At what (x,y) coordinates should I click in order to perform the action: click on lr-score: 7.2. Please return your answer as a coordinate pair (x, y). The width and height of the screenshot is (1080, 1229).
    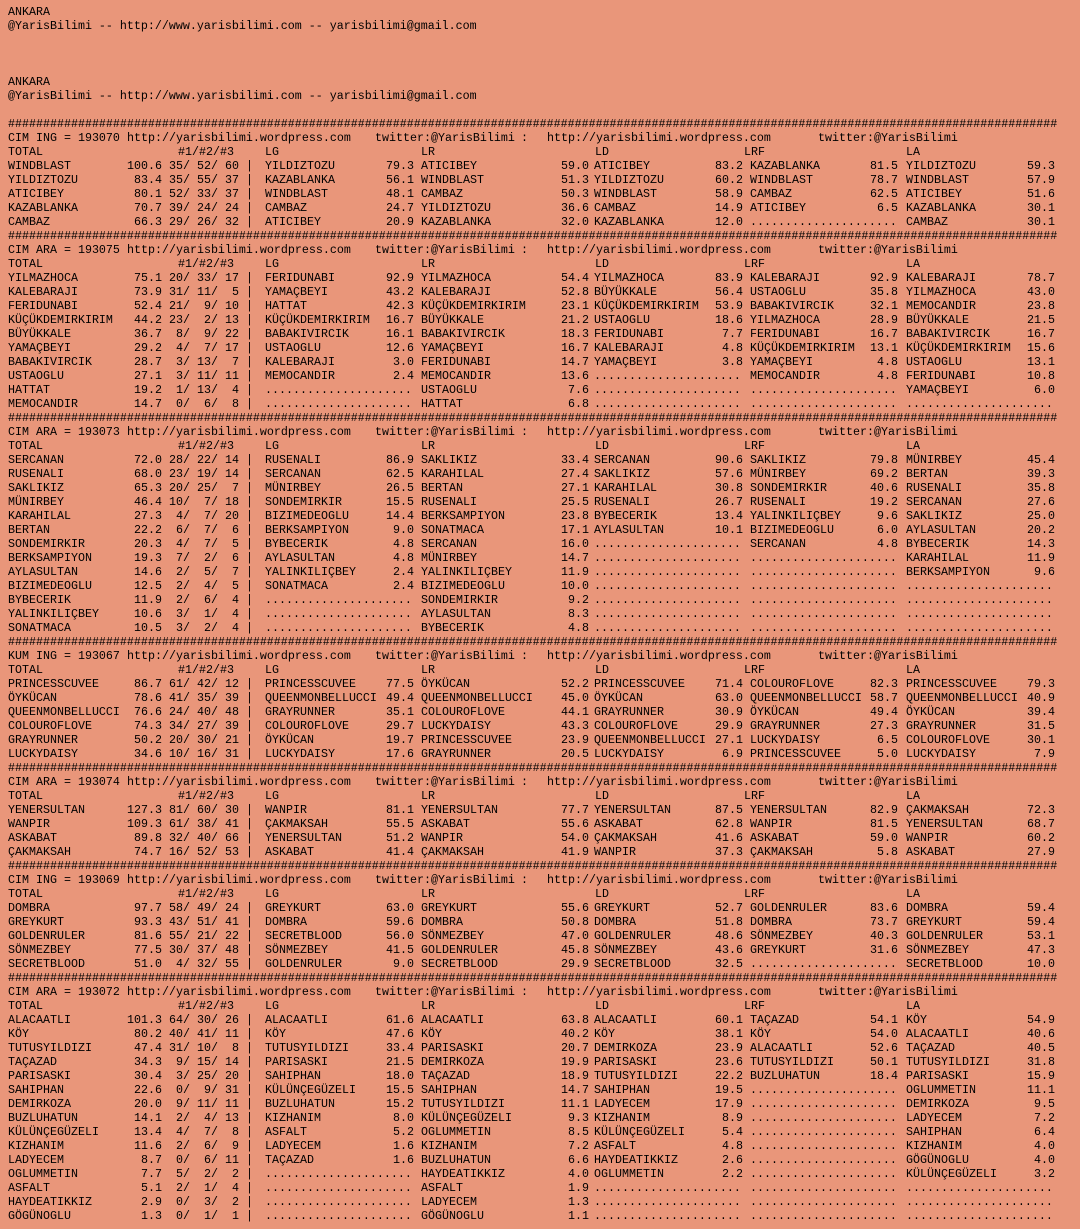
    Looking at the image, I should click on (578, 1146).